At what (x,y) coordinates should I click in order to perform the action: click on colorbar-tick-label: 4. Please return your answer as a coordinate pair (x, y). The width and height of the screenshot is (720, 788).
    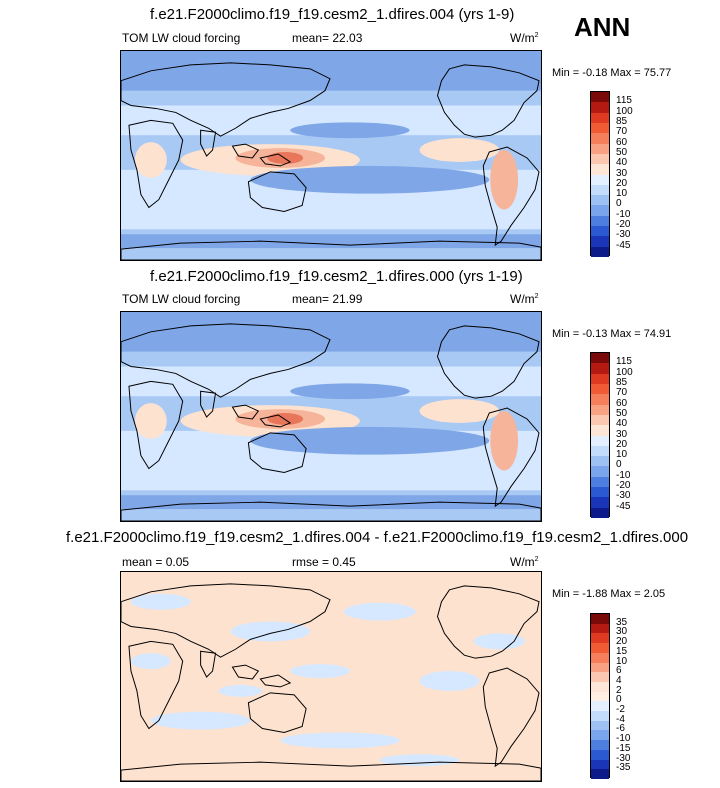
    Looking at the image, I should click on (619, 680).